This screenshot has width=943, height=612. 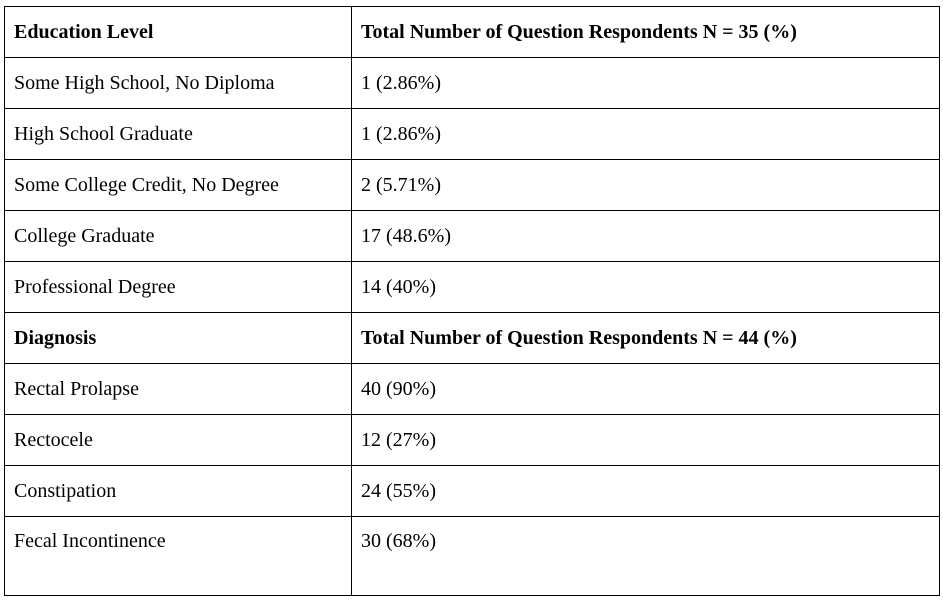 I want to click on header-cell: Education Level, so click(x=178, y=32).